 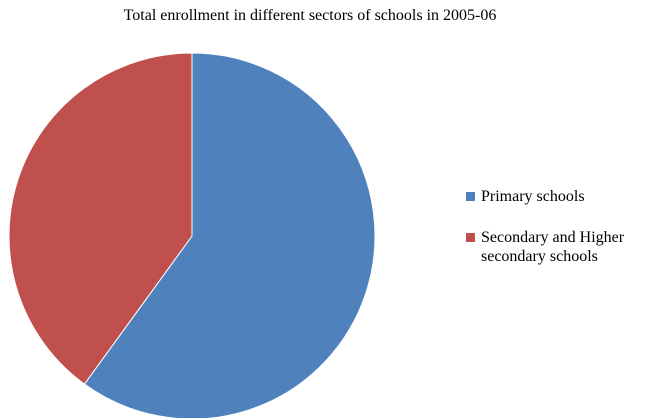 I want to click on legend-label-secondary: Secondary and Higher secondary schools, so click(x=553, y=247).